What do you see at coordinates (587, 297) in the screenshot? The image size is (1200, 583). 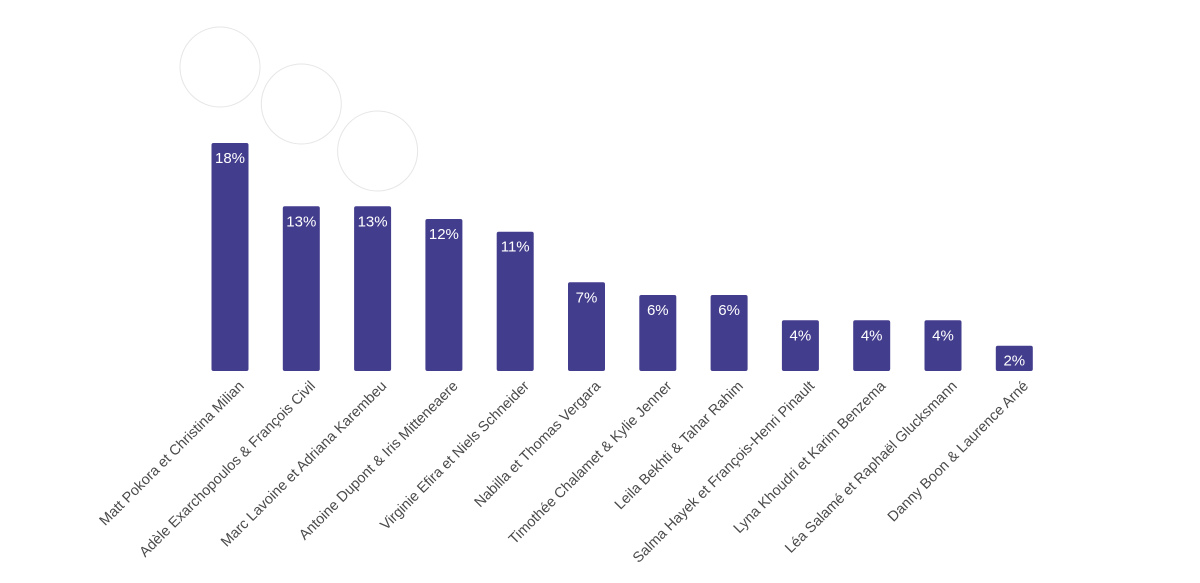 I see `bar-value-label-6: 7%` at bounding box center [587, 297].